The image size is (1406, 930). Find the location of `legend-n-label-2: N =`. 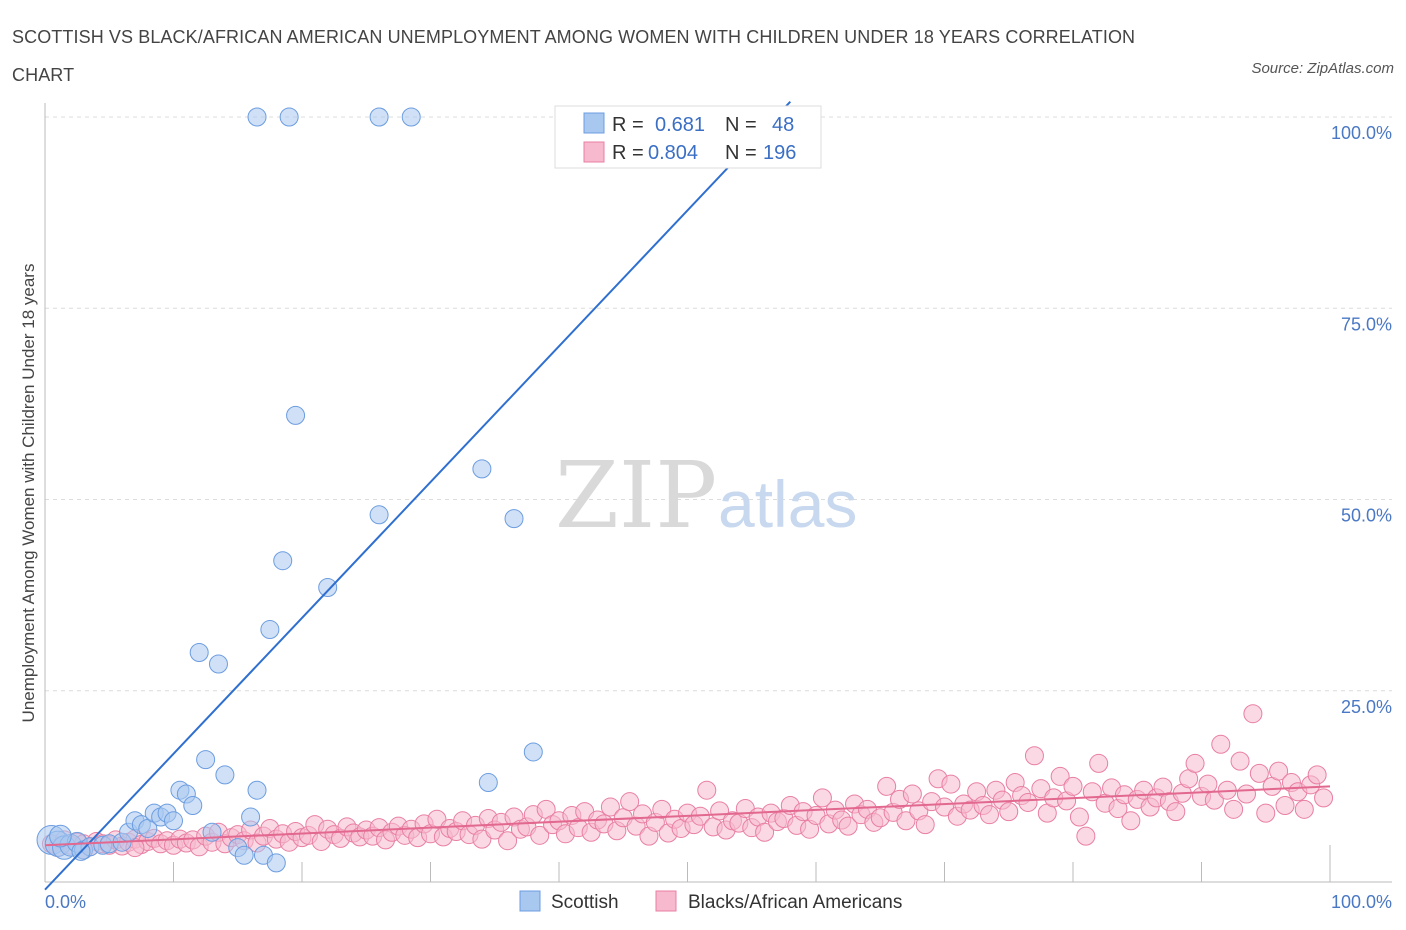

legend-n-label-2: N = is located at coordinates (741, 153).